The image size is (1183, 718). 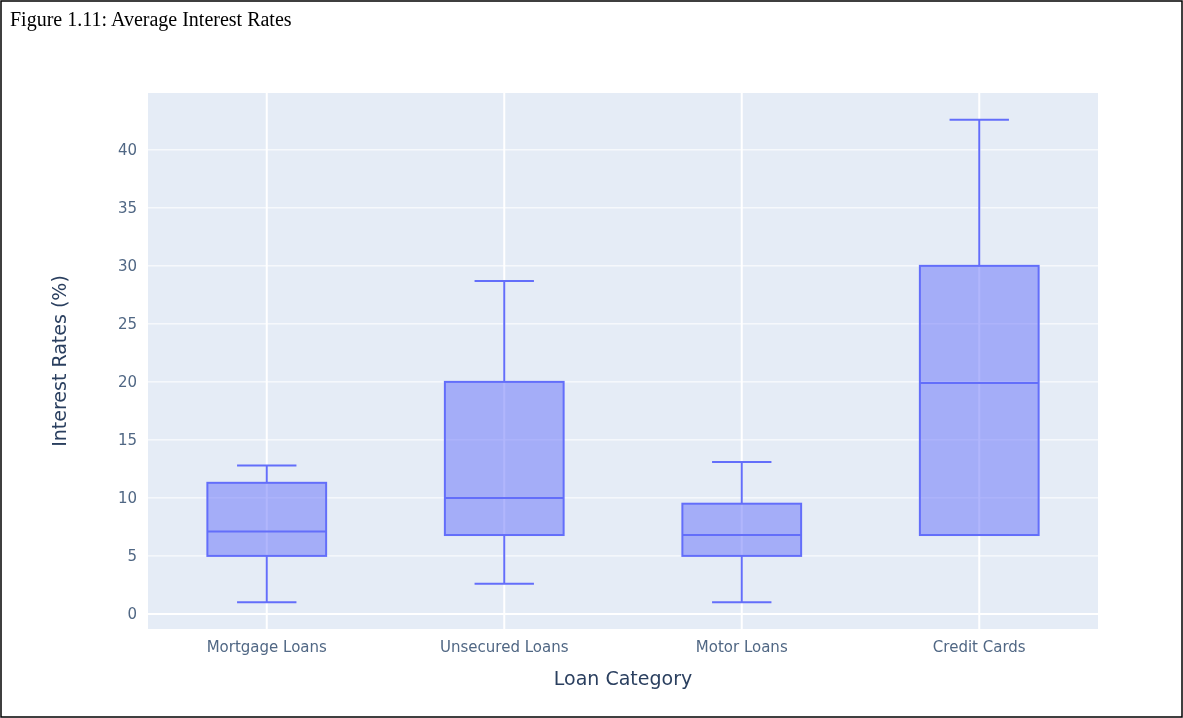 What do you see at coordinates (127, 440) in the screenshot?
I see `y-tick-label: 15` at bounding box center [127, 440].